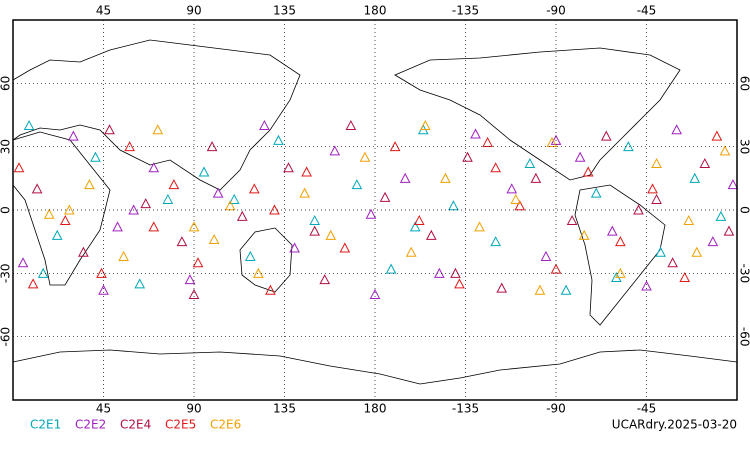  What do you see at coordinates (465, 11) in the screenshot?
I see `x-tick-label-top: -135` at bounding box center [465, 11].